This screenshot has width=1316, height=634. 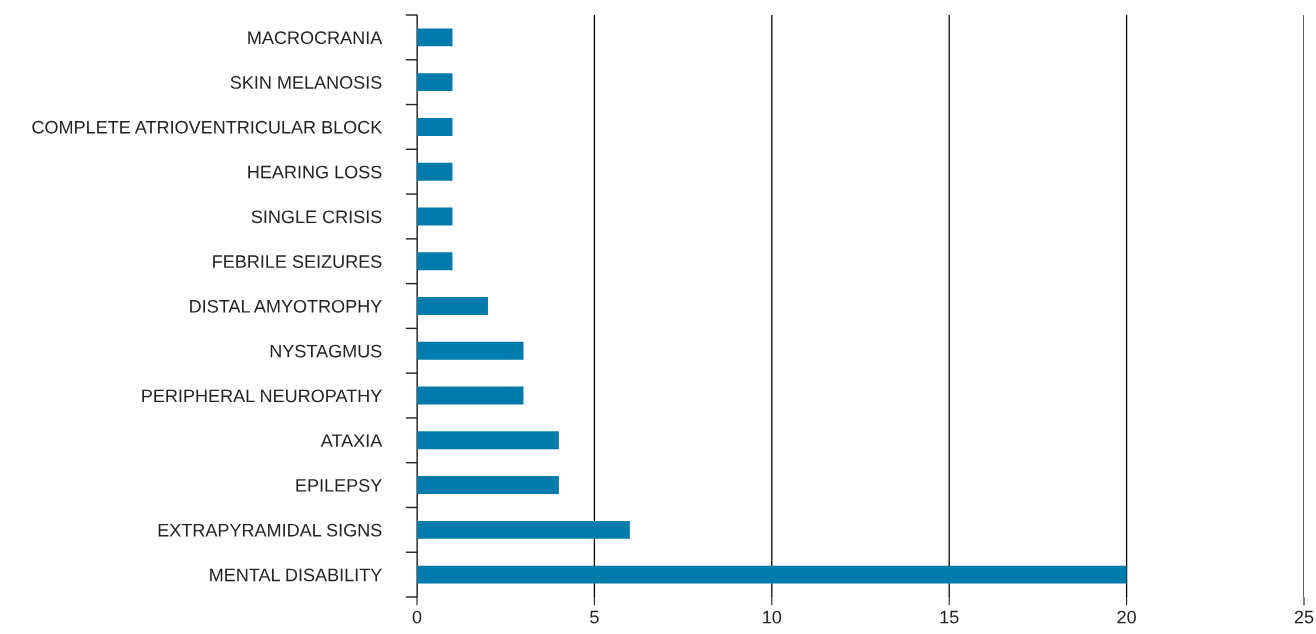 What do you see at coordinates (772, 617) in the screenshot?
I see `x-tick-label: 10` at bounding box center [772, 617].